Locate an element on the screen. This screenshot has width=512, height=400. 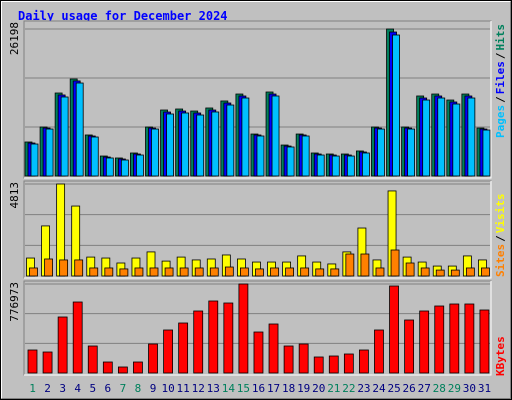
legend-entry: Hits is located at coordinates (500, 37).